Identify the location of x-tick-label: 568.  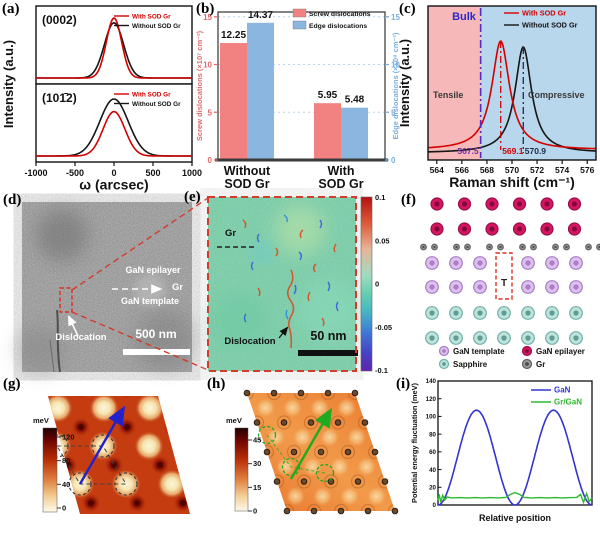
(487, 170).